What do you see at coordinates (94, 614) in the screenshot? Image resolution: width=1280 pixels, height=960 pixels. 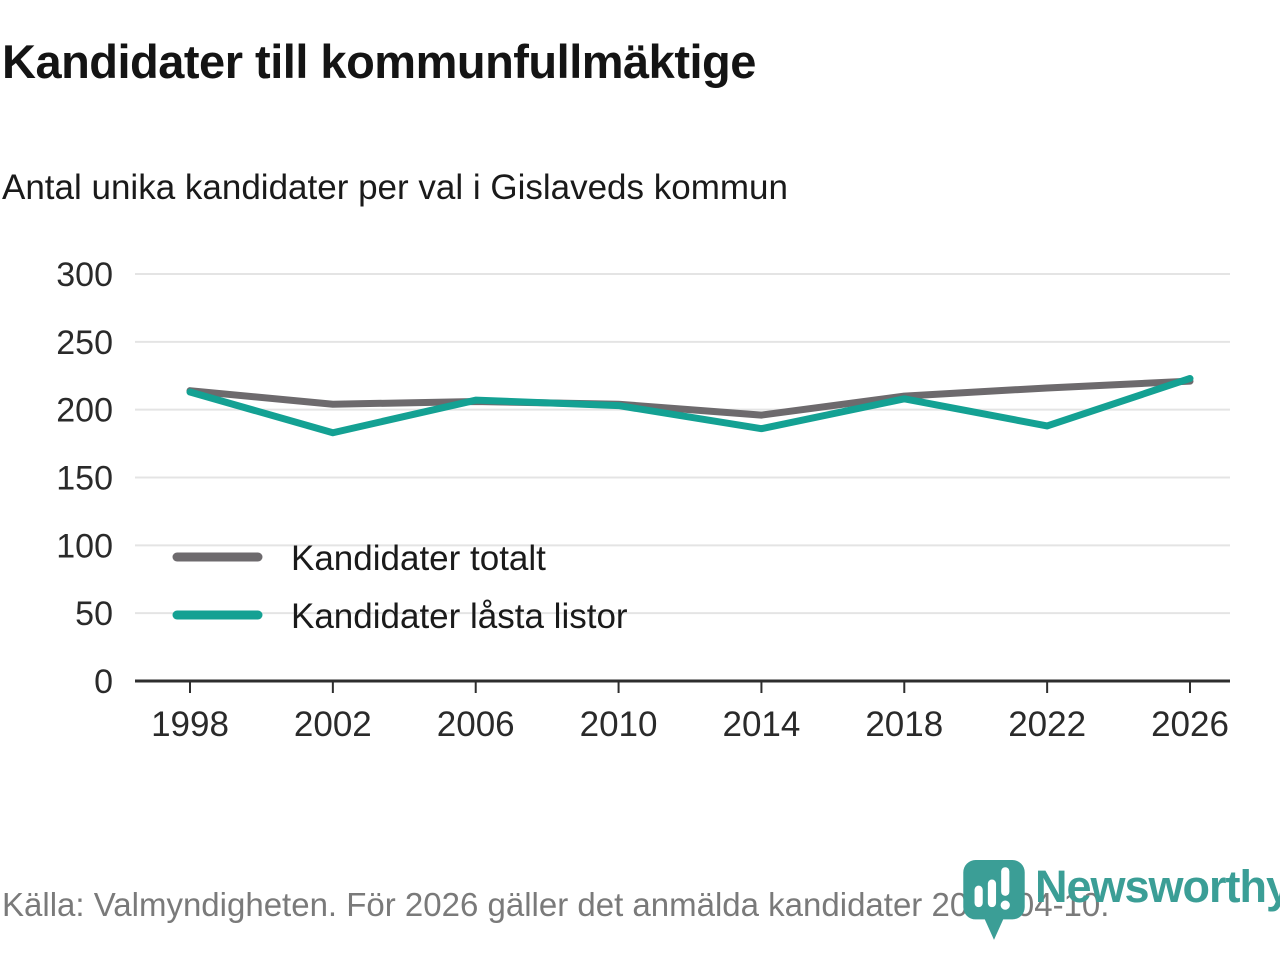 I see `y-axis-tick-label: 50` at bounding box center [94, 614].